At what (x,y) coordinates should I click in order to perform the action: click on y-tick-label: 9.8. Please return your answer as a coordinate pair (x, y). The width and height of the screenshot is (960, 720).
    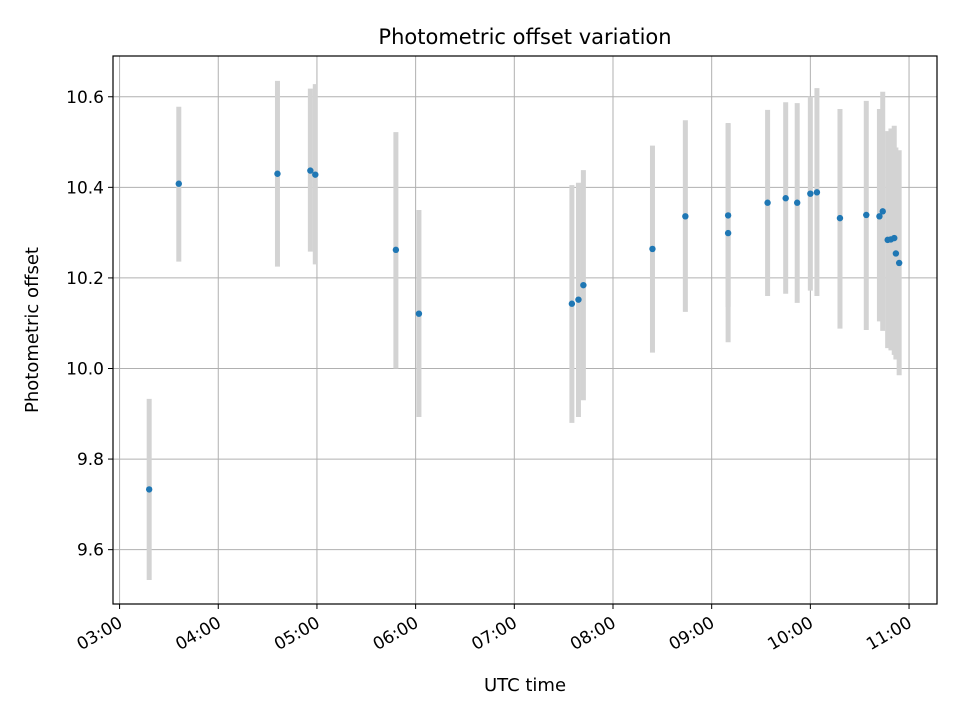
    Looking at the image, I should click on (90, 460).